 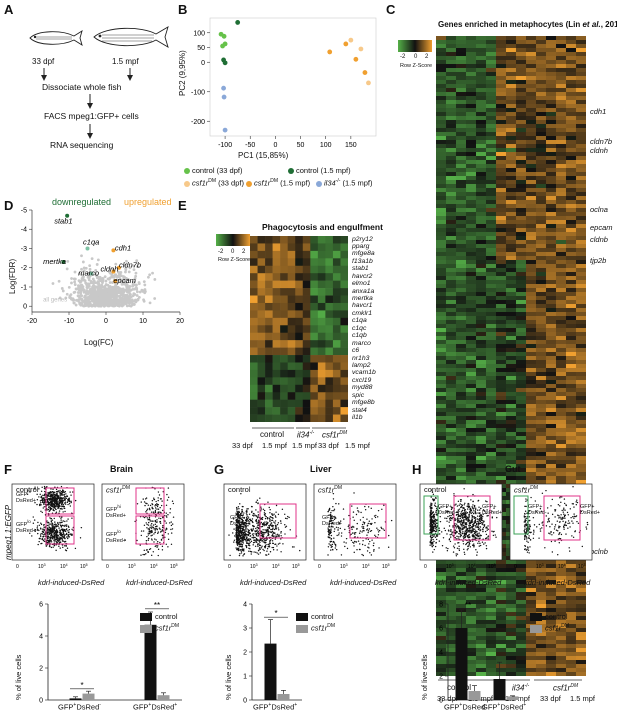 What do you see at coordinates (9, 205) in the screenshot?
I see `panel-label-d: D` at bounding box center [9, 205].